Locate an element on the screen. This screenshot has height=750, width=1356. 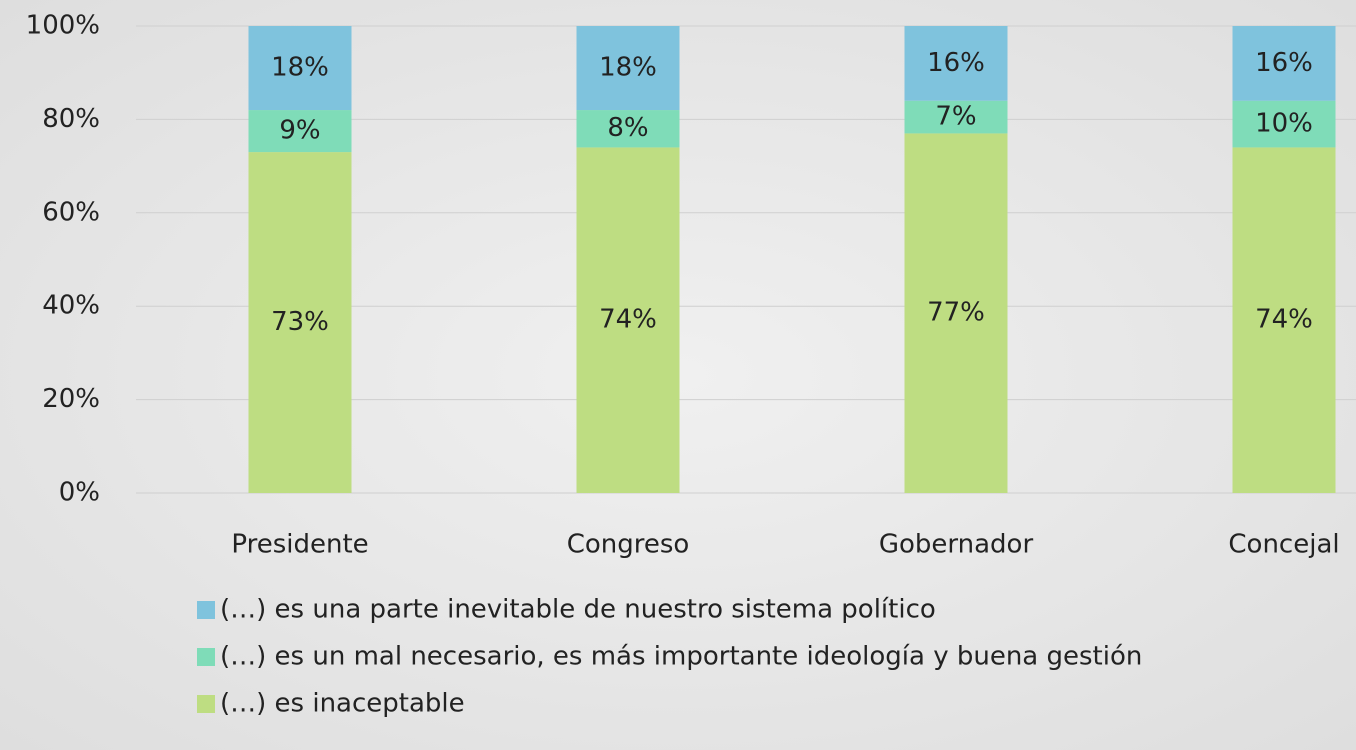
y-tick-label: 0% is located at coordinates (79, 493).